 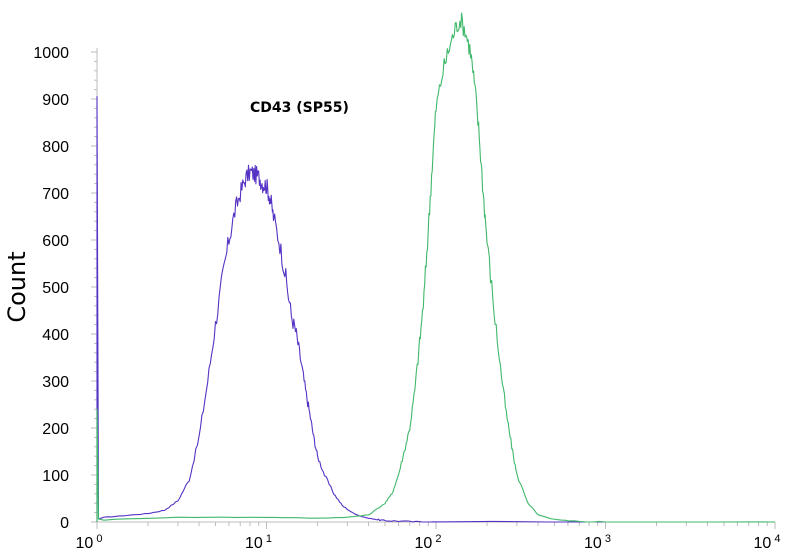 I want to click on x-tick-label: 10 0, so click(x=89, y=542).